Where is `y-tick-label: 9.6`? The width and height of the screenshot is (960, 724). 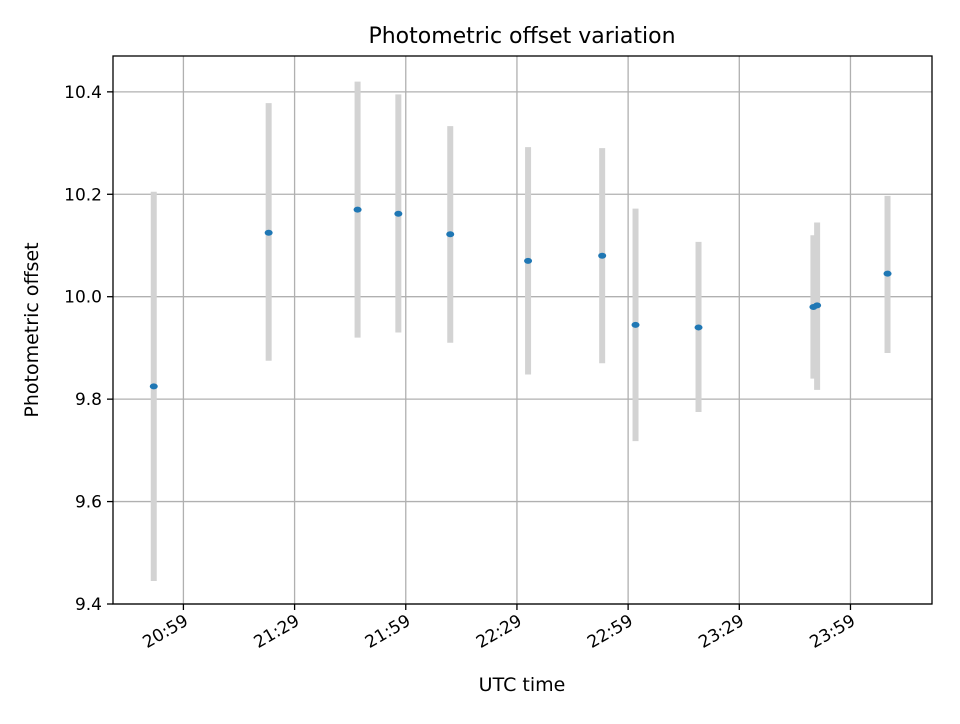
y-tick-label: 9.6 is located at coordinates (88, 503).